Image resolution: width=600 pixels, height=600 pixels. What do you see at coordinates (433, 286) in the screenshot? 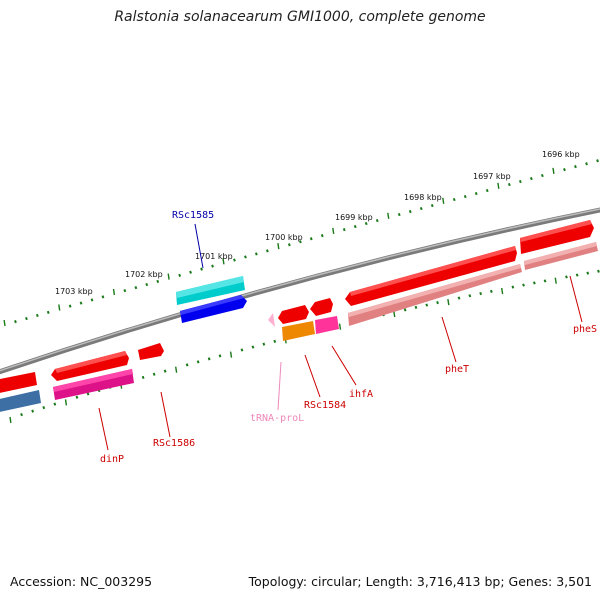
I see `gene-pheT` at bounding box center [433, 286].